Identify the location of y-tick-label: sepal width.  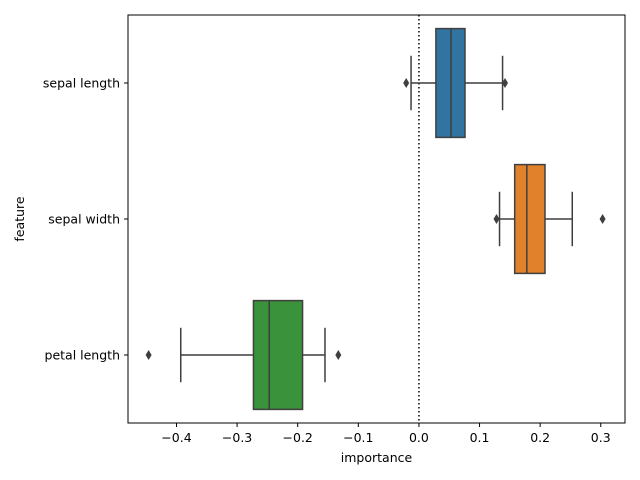
(84, 219).